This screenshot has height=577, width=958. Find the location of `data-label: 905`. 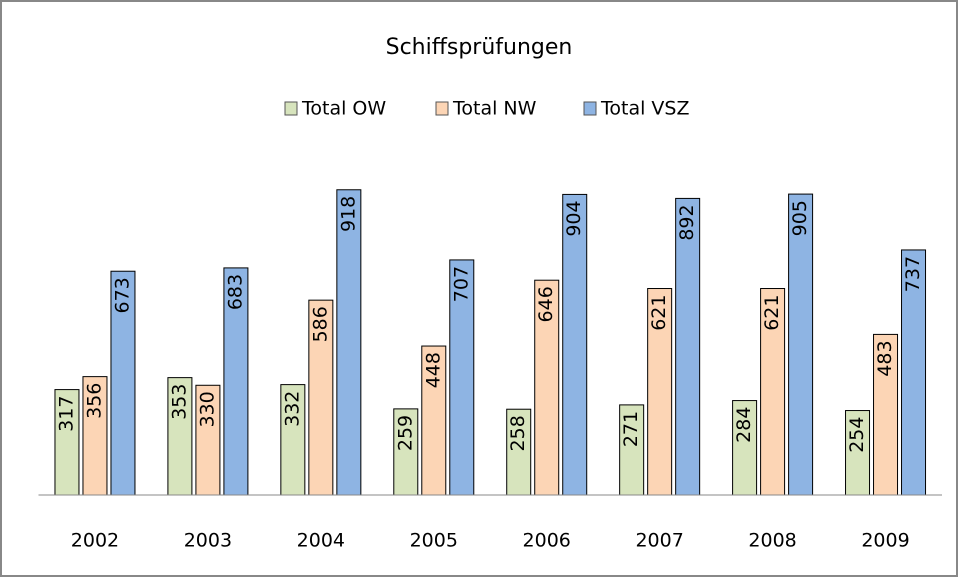

data-label: 905 is located at coordinates (800, 218).